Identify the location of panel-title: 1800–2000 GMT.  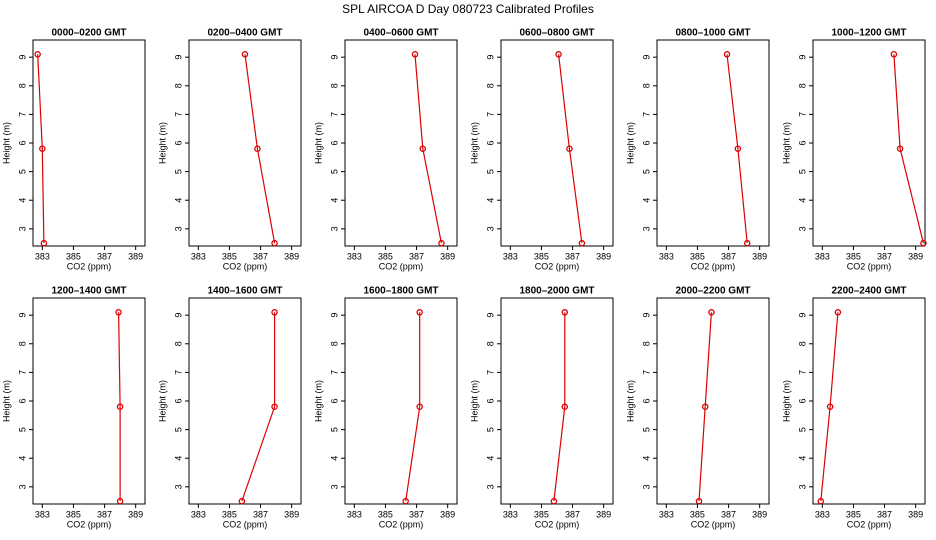
(556, 291).